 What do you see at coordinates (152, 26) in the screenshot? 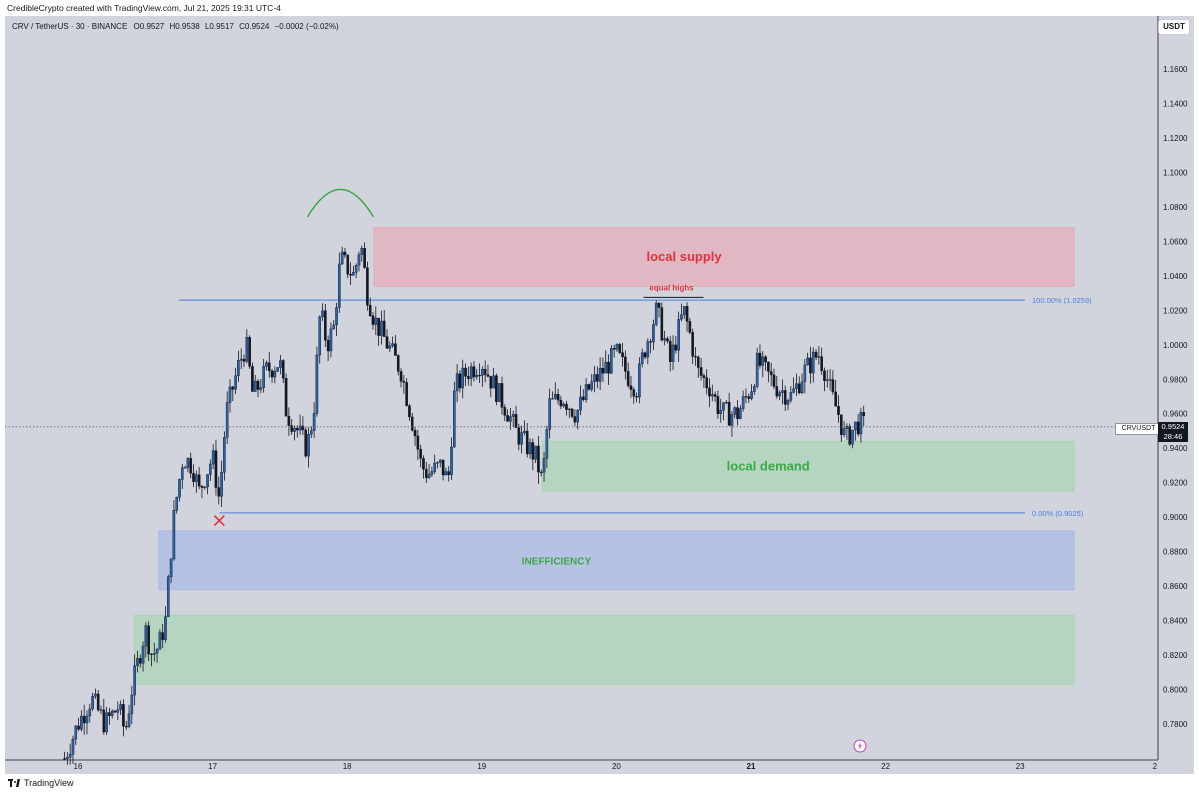
I see `open-value: 0.9527` at bounding box center [152, 26].